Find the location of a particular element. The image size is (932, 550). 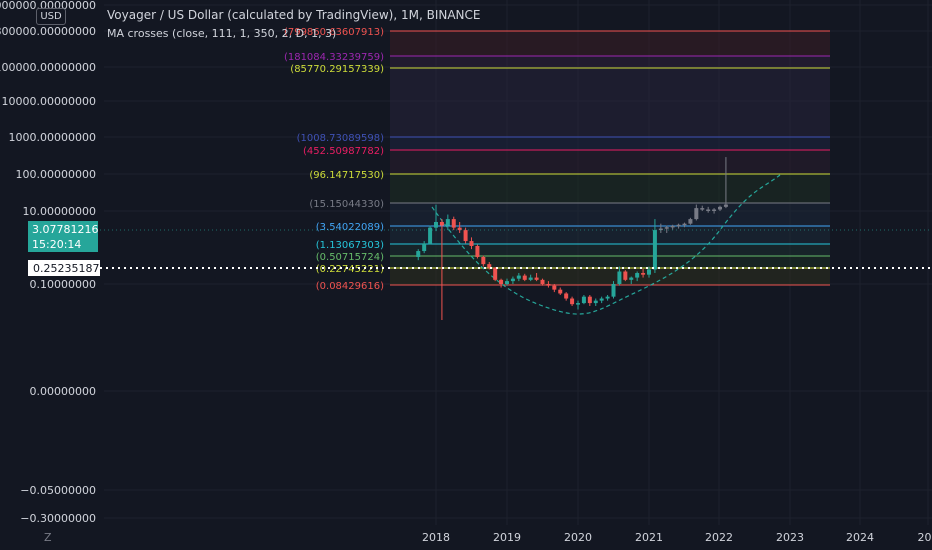

time-tick-label: 2021 is located at coordinates (649, 537).